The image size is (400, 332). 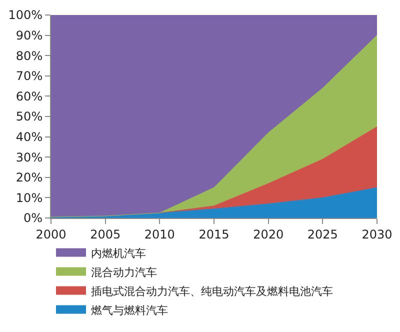 I want to click on legend-label: 插电式混合动力汽车、纯电动汽车及燃料电池汽车, so click(x=212, y=291).